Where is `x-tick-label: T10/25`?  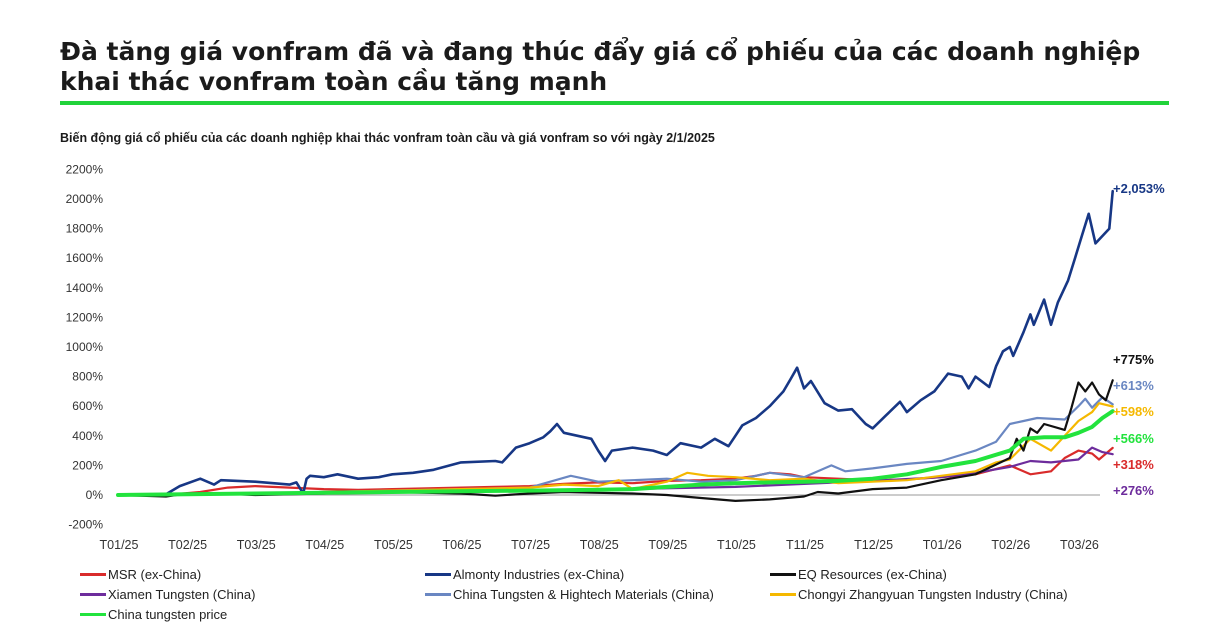
x-tick-label: T10/25 is located at coordinates (736, 545).